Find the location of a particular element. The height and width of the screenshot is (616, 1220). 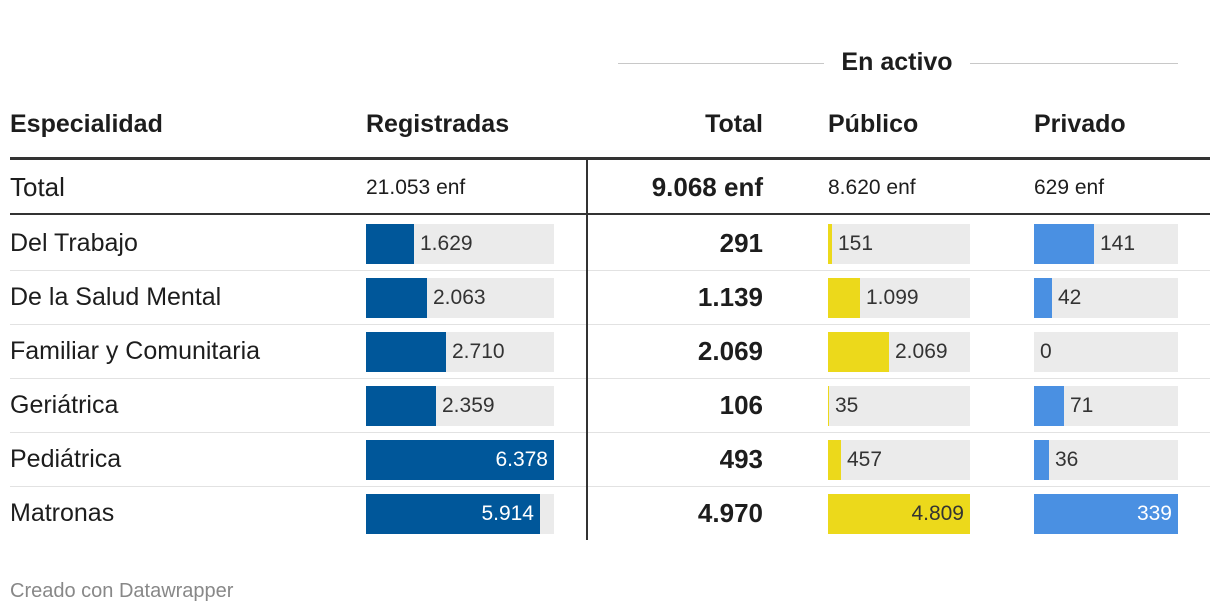

publico-bar-track: 35 is located at coordinates (899, 406).